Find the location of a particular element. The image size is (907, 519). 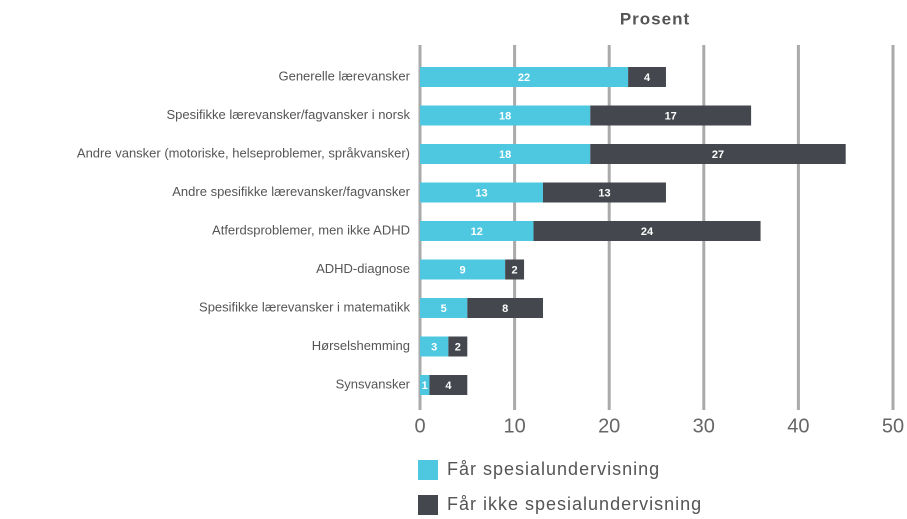

value-label: 22 is located at coordinates (524, 78).